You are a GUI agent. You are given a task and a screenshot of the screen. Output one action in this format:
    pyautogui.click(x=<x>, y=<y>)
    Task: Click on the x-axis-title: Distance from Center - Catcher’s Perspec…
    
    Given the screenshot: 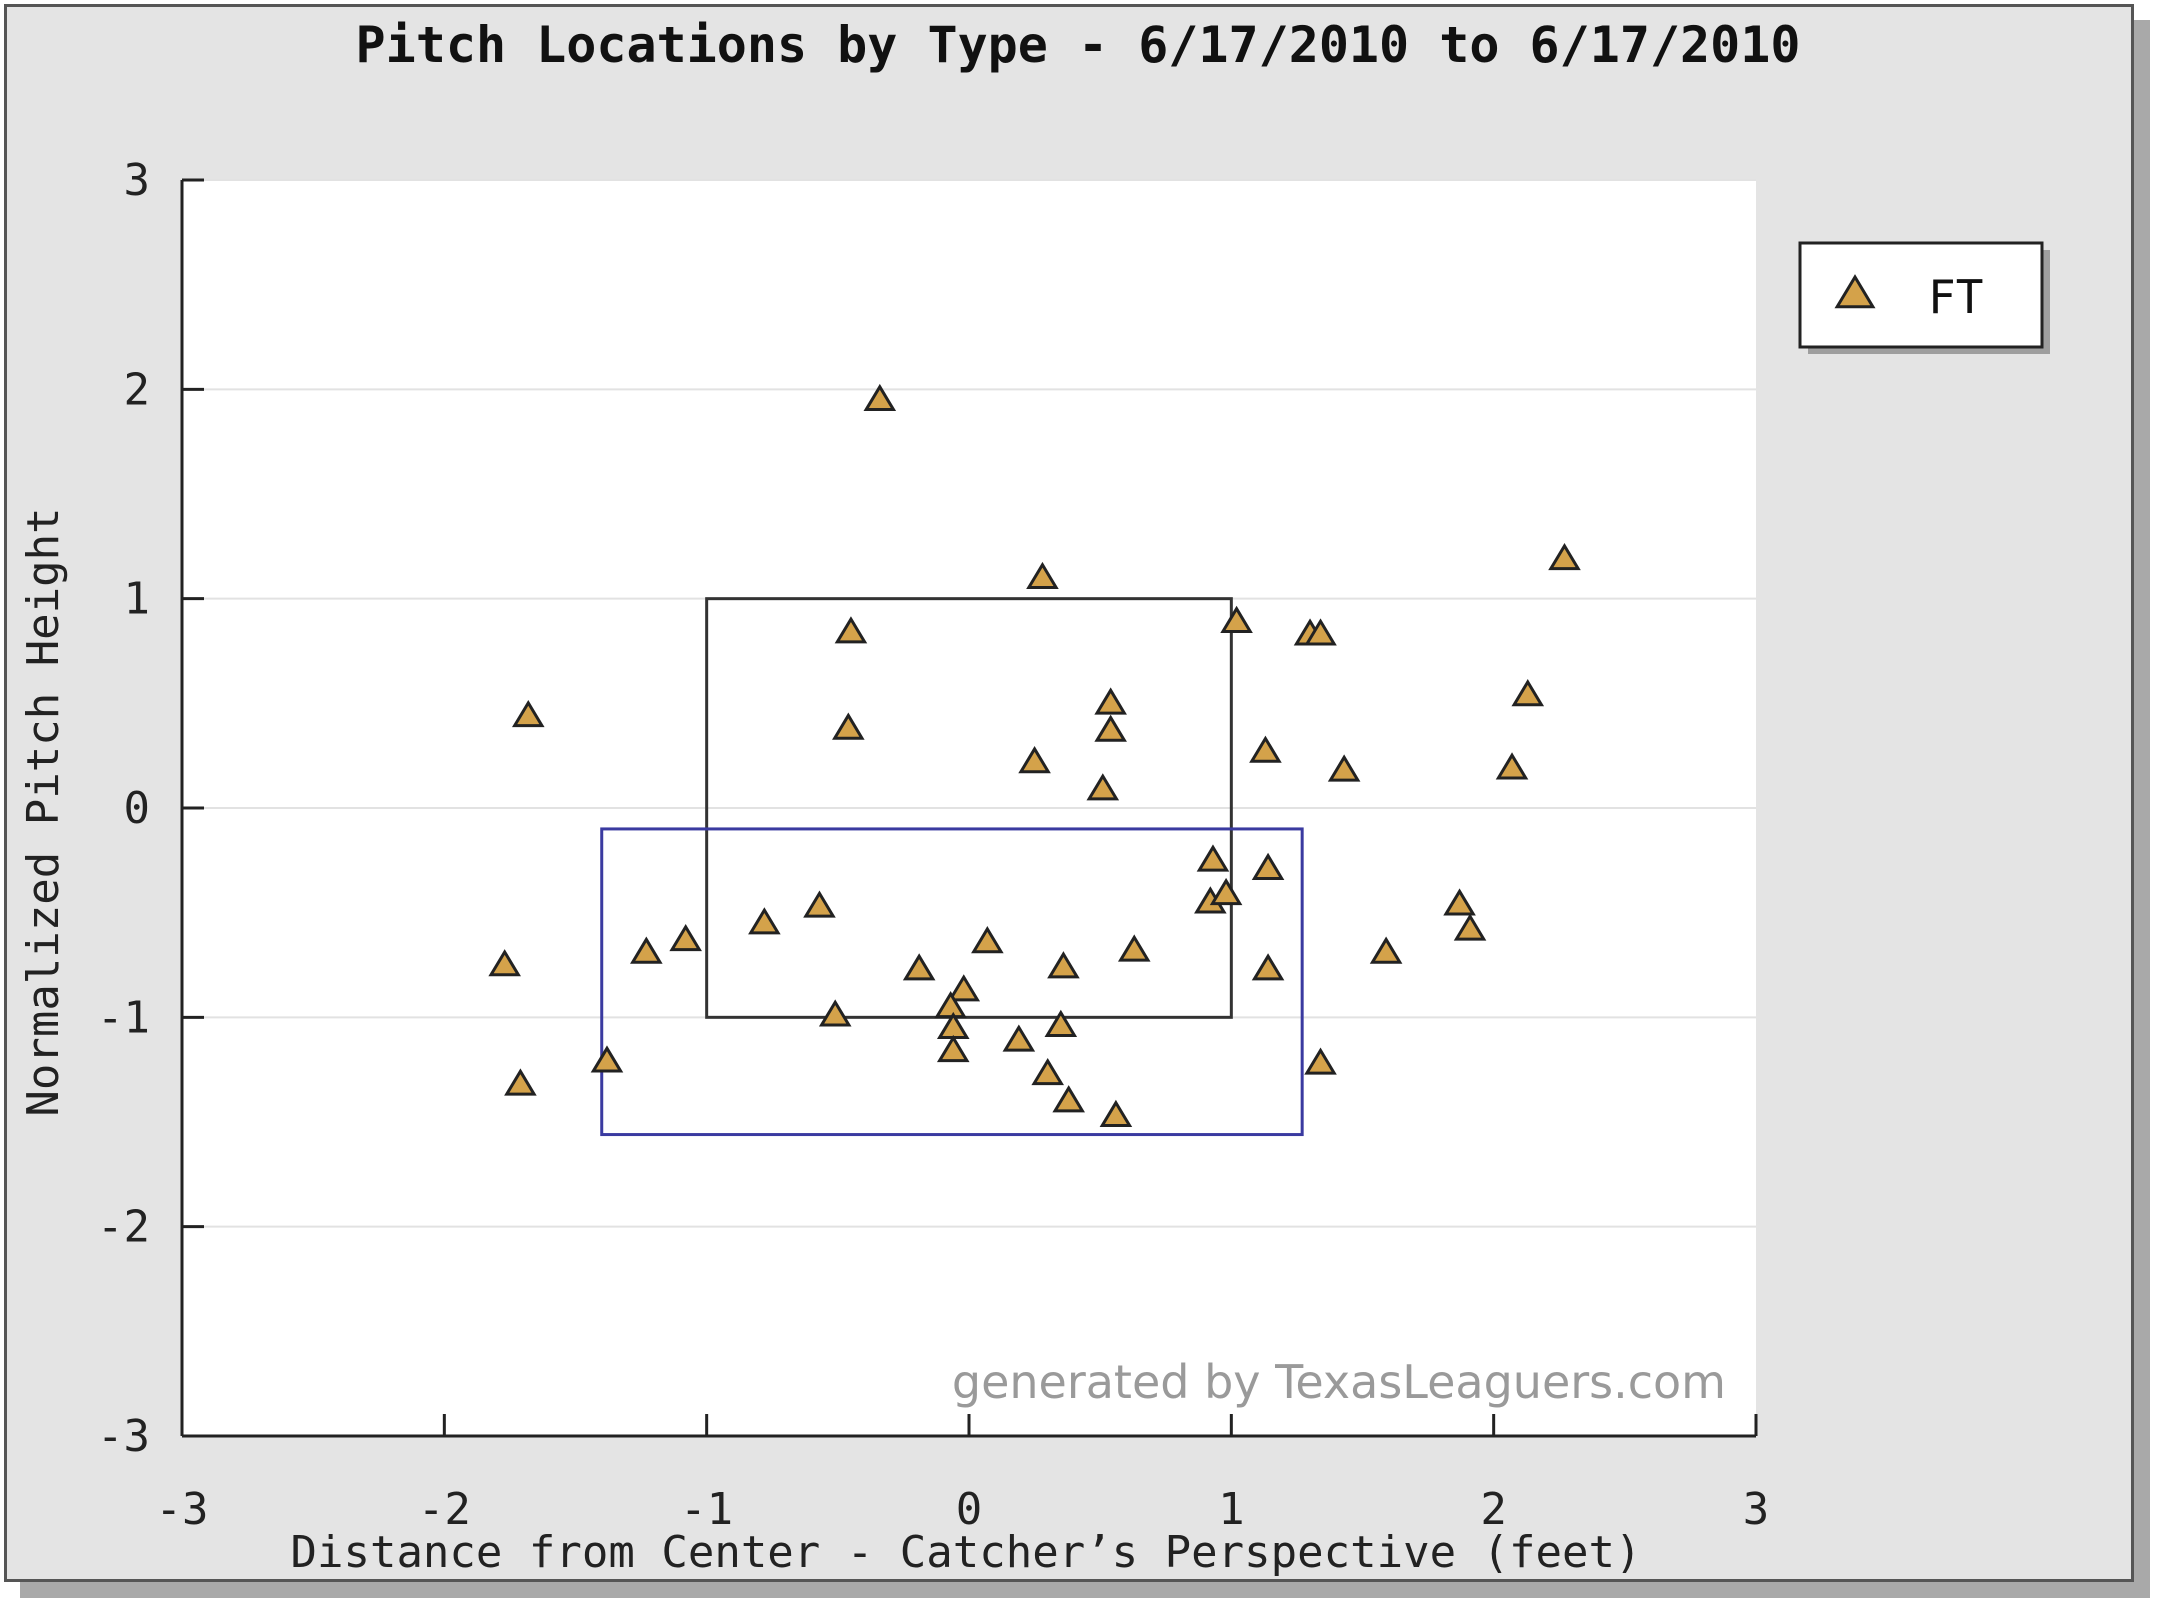 What is the action you would take?
    pyautogui.click(x=965, y=1552)
    